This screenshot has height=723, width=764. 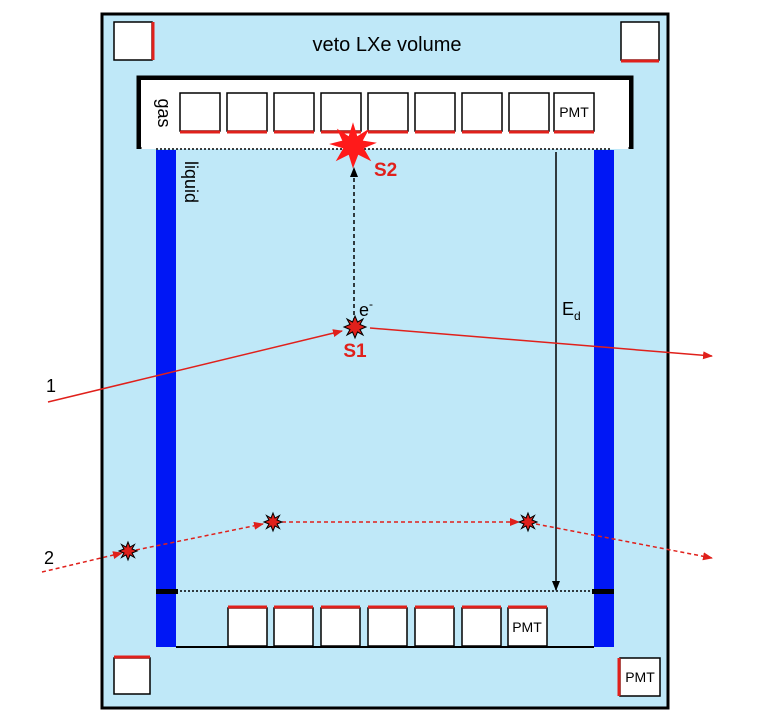 What do you see at coordinates (51, 386) in the screenshot?
I see `track-1-label: 1` at bounding box center [51, 386].